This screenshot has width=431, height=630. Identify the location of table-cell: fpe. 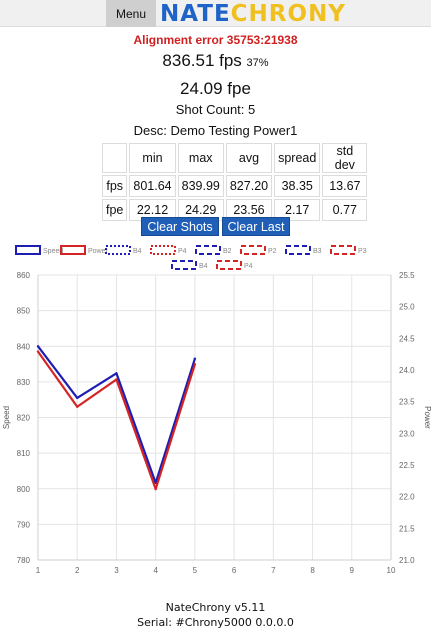
(115, 210).